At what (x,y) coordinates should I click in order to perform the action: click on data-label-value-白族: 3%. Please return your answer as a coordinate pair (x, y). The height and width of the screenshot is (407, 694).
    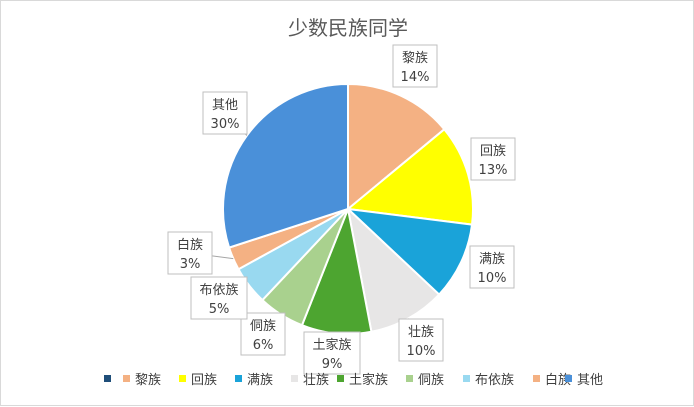
    Looking at the image, I should click on (190, 264).